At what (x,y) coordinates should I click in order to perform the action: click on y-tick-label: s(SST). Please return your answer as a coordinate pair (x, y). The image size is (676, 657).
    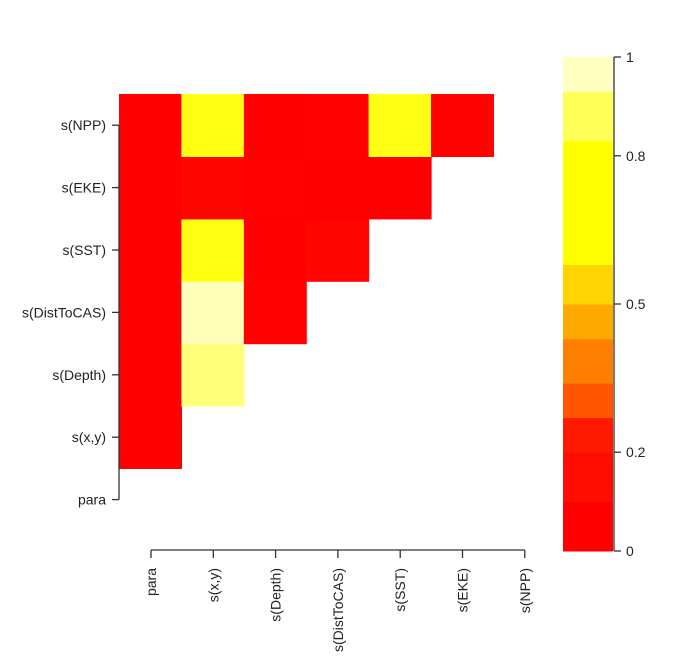
    Looking at the image, I should click on (84, 250).